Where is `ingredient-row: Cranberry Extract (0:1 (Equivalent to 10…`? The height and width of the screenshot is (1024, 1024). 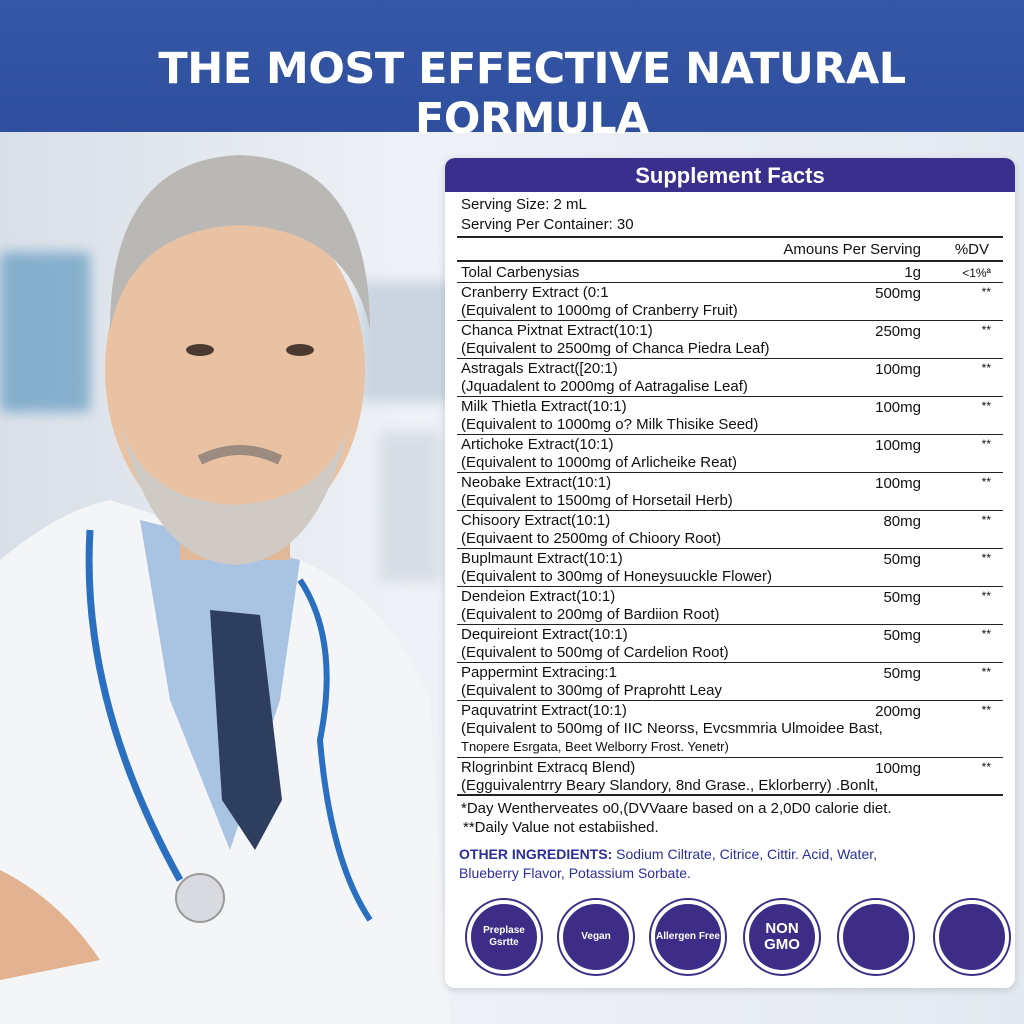 ingredient-row: Cranberry Extract (0:1 (Equivalent to 10… is located at coordinates (730, 302).